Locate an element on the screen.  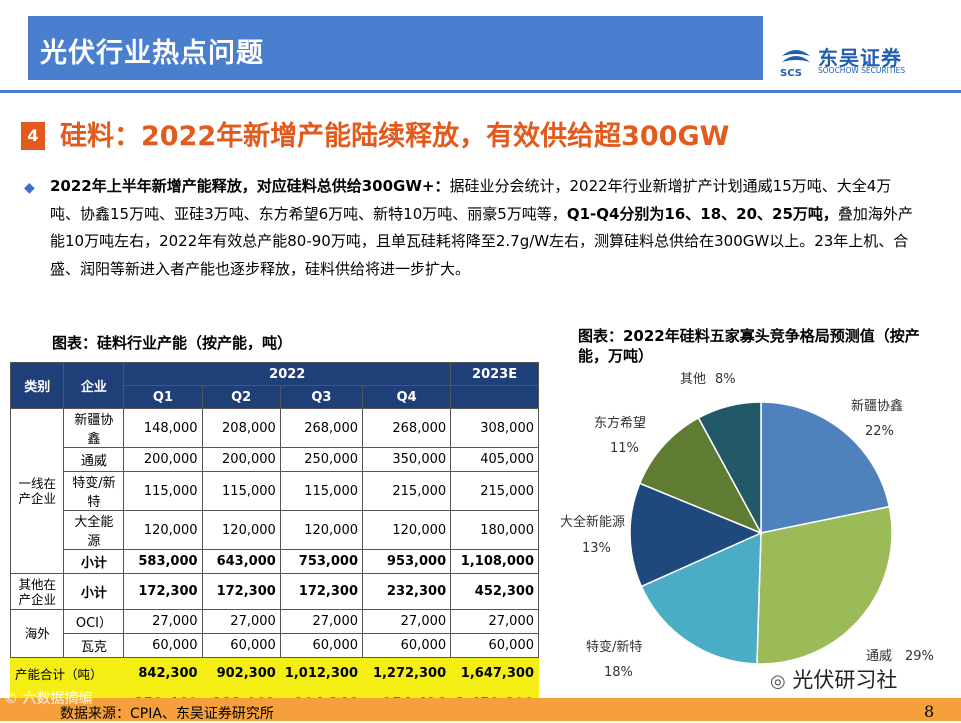
total-label: 产能合计（吨） is located at coordinates (67, 673).